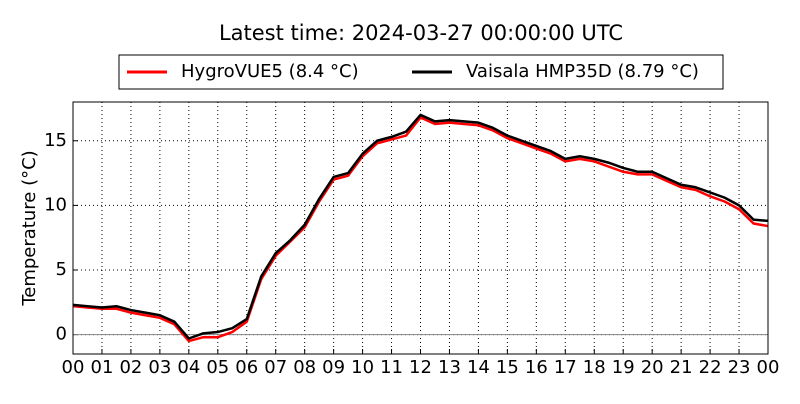 The image size is (800, 404). Describe the element at coordinates (188, 367) in the screenshot. I see `x-tick-label: 04` at that location.